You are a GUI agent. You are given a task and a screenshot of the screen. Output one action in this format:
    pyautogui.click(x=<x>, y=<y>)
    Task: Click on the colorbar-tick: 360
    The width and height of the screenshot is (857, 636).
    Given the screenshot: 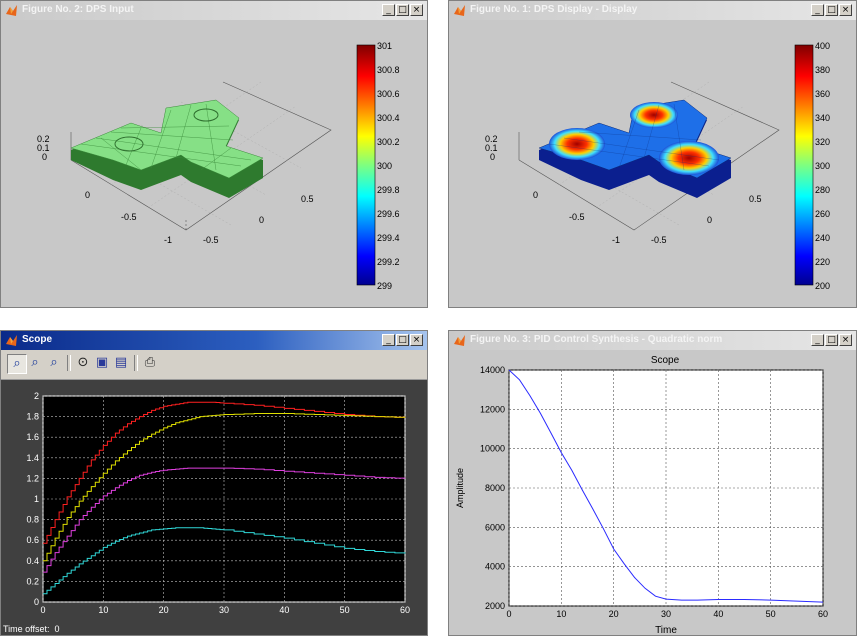 What is the action you would take?
    pyautogui.click(x=822, y=94)
    